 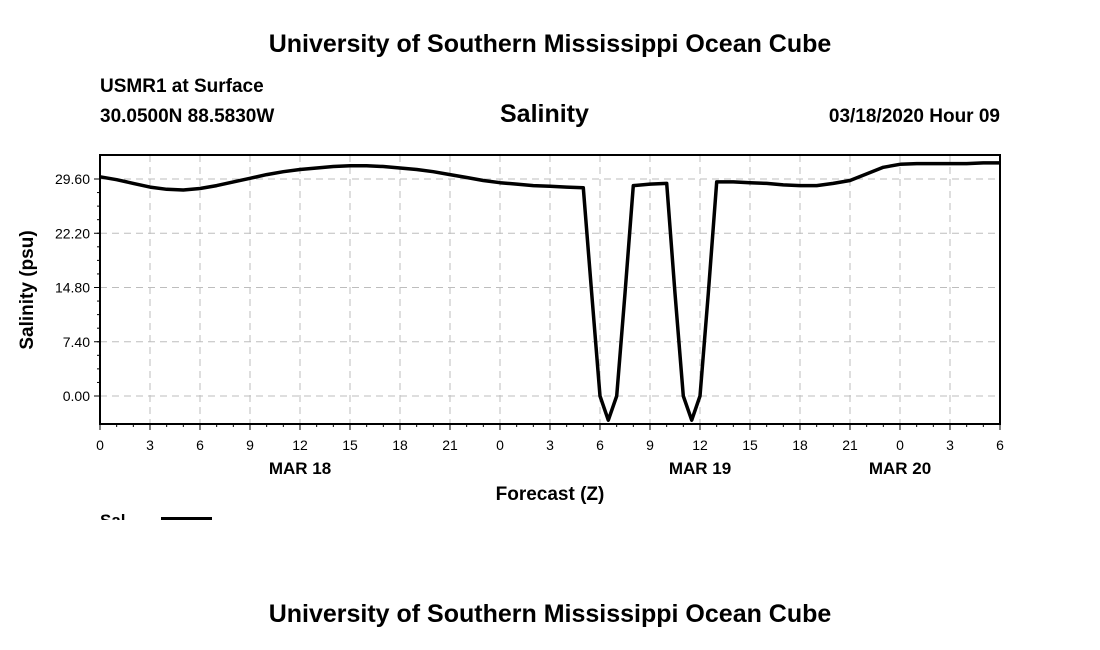 What do you see at coordinates (27, 289) in the screenshot?
I see `y-axis-label: Salinity (psu)` at bounding box center [27, 289].